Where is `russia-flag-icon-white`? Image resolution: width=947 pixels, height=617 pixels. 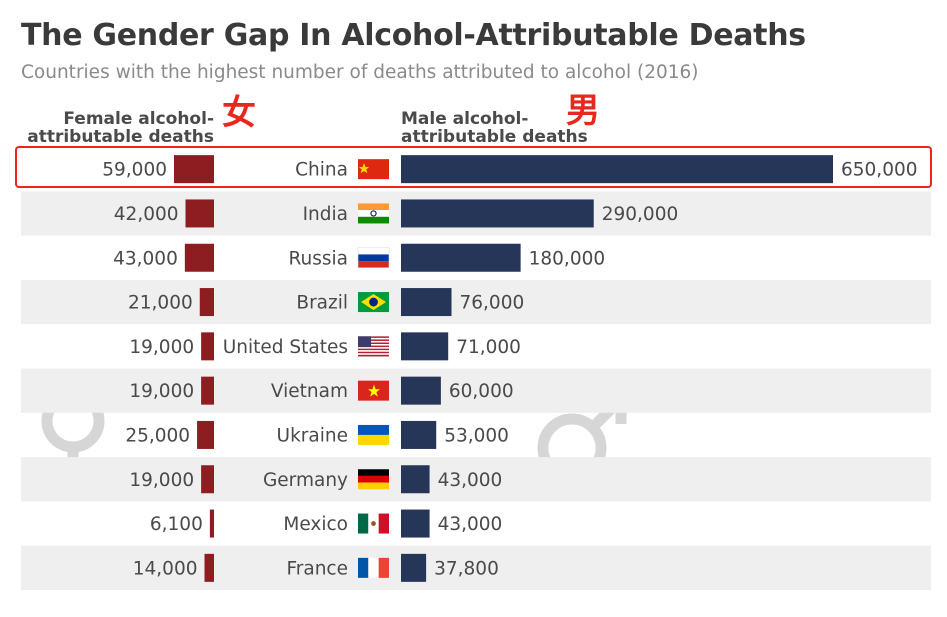 russia-flag-icon-white is located at coordinates (373, 251).